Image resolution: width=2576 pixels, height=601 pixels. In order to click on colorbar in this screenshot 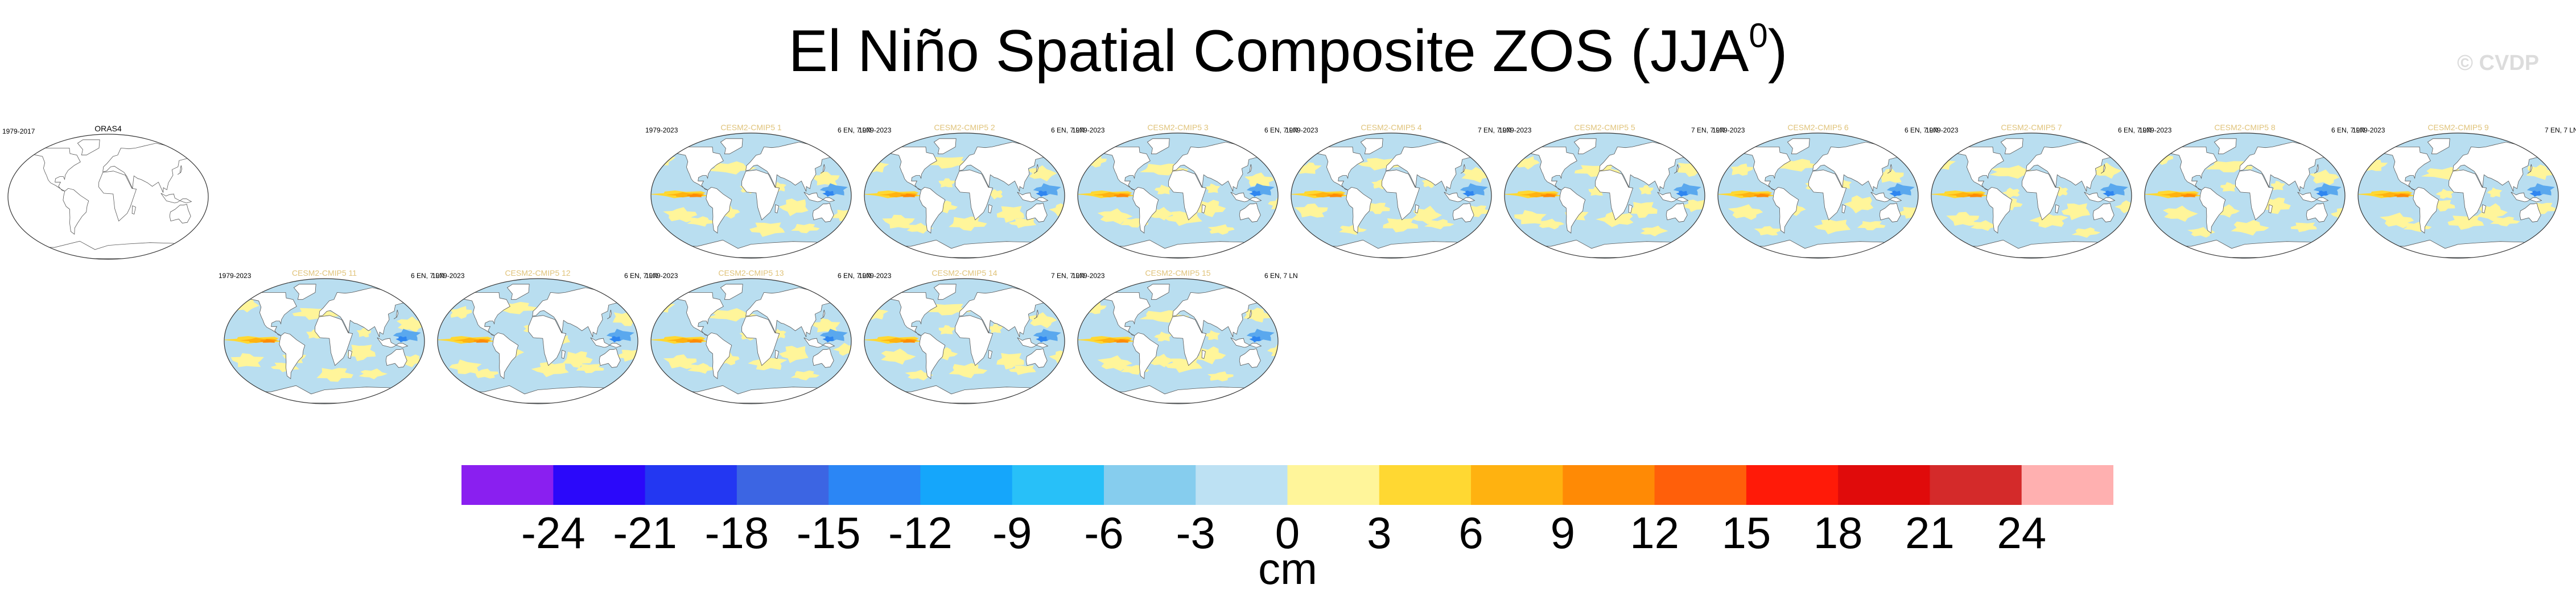, I will do `click(1287, 485)`.